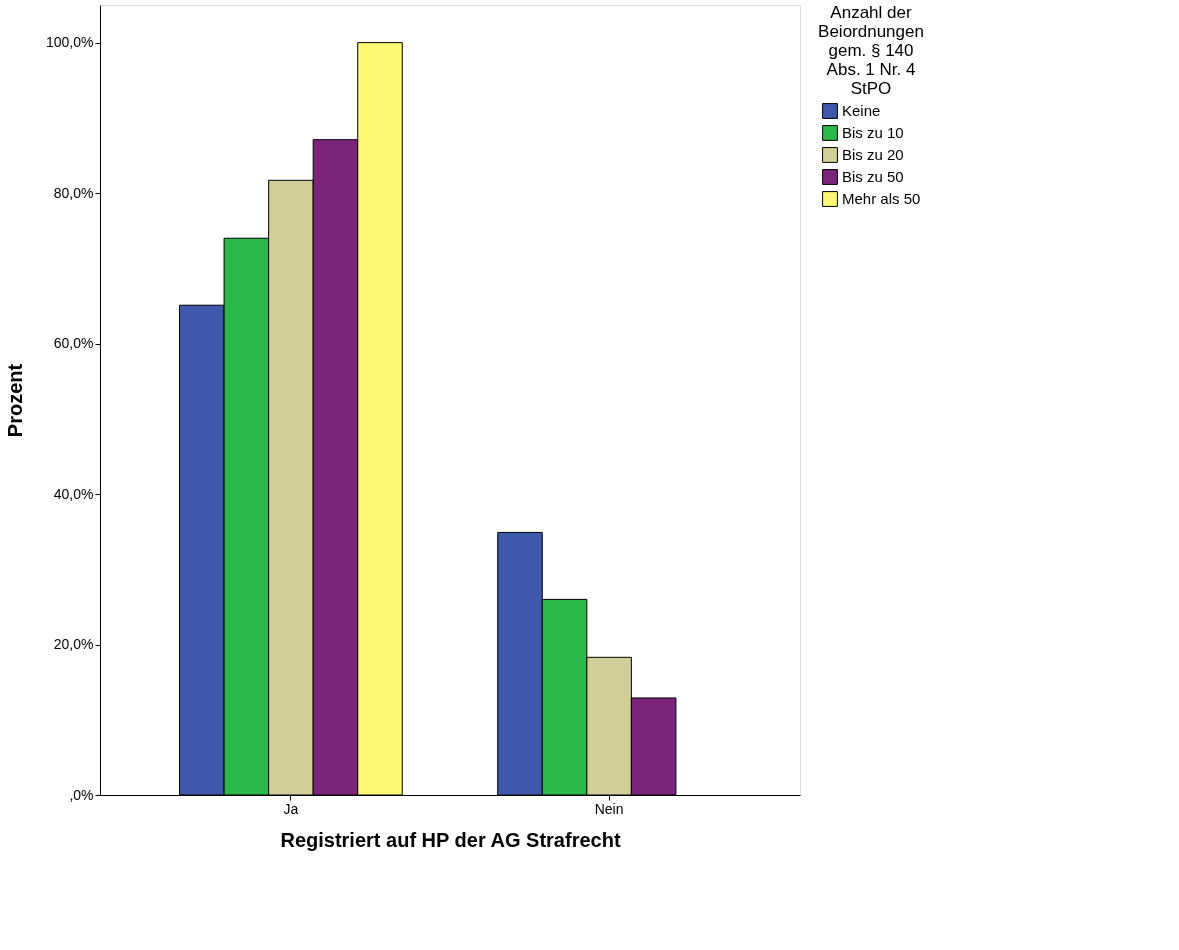 The image size is (1179, 950). What do you see at coordinates (871, 50) in the screenshot?
I see `legend-title: Anzahl der Beiordnungen gem. § 140 Abs. 1 Nr. 4 StPO` at bounding box center [871, 50].